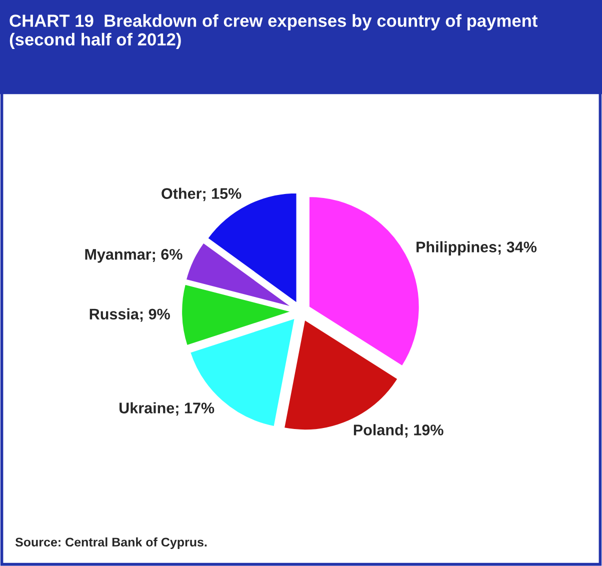  I want to click on slice-label: Poland; 19%, so click(399, 431).